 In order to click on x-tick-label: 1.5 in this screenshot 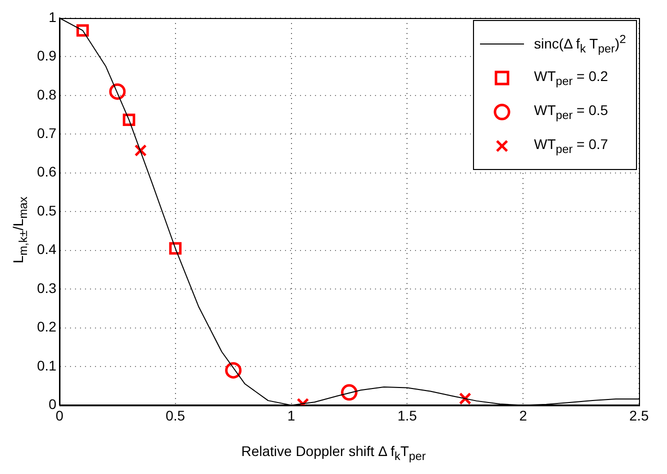, I will do `click(407, 415)`.